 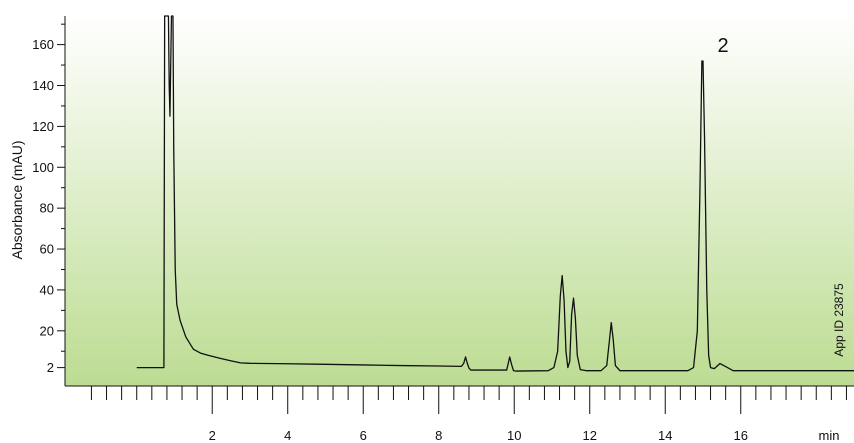 I want to click on x-tick-label: 12, so click(x=590, y=435).